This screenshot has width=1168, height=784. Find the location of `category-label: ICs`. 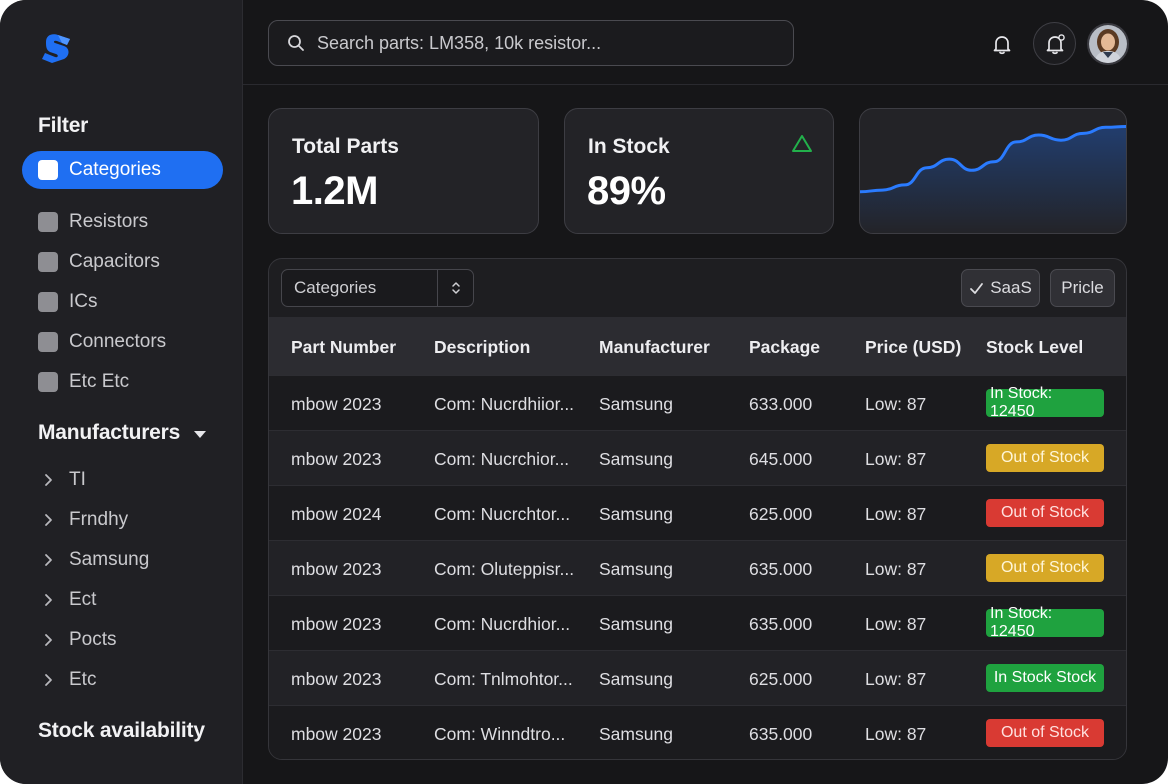

category-label: ICs is located at coordinates (83, 301).